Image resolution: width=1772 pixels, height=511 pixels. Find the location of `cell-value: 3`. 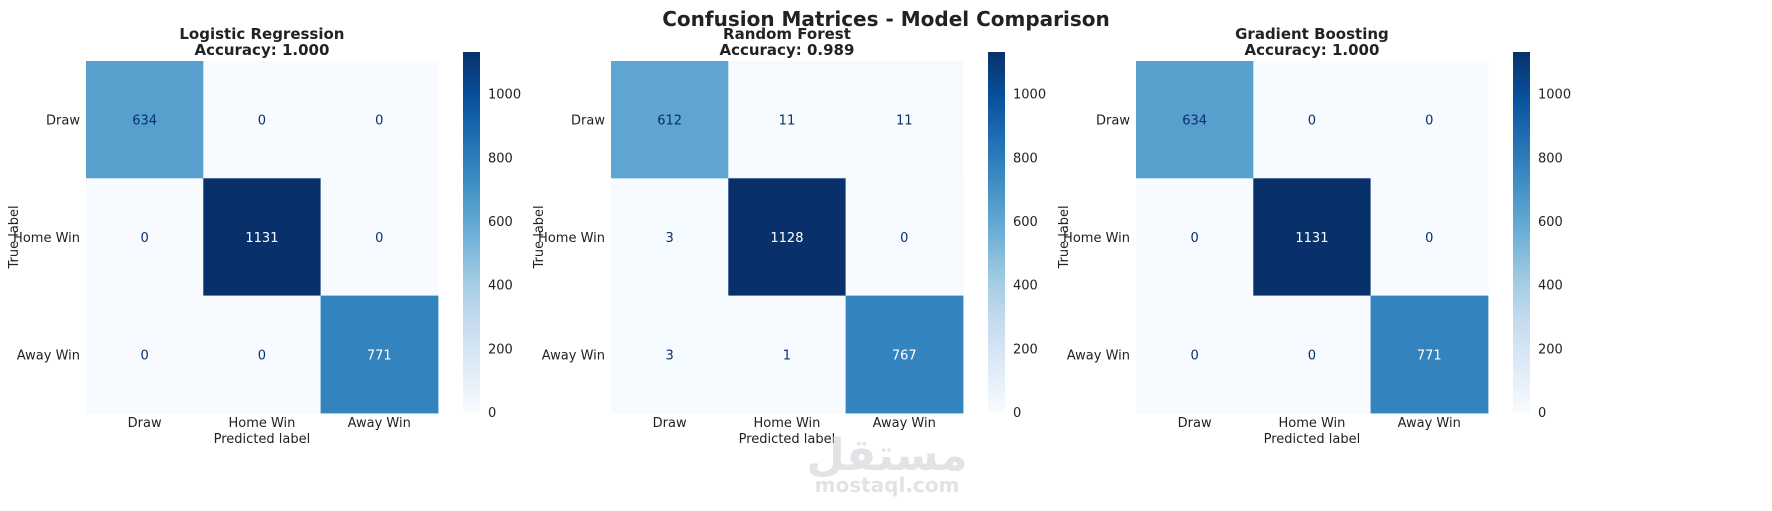

cell-value: 3 is located at coordinates (670, 238).